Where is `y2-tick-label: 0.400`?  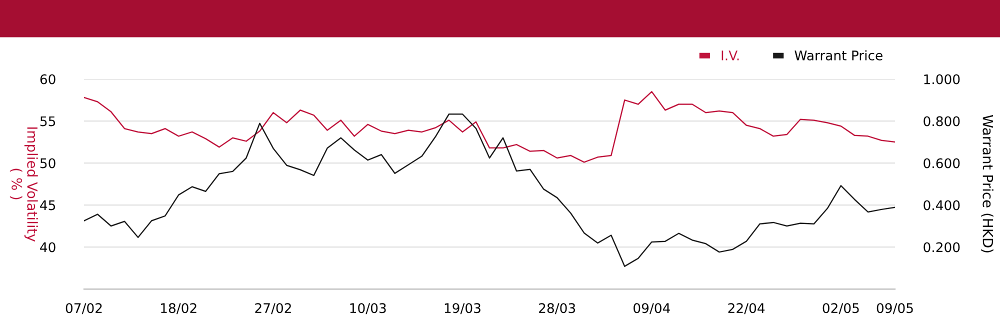
y2-tick-label: 0.400 is located at coordinates (942, 205).